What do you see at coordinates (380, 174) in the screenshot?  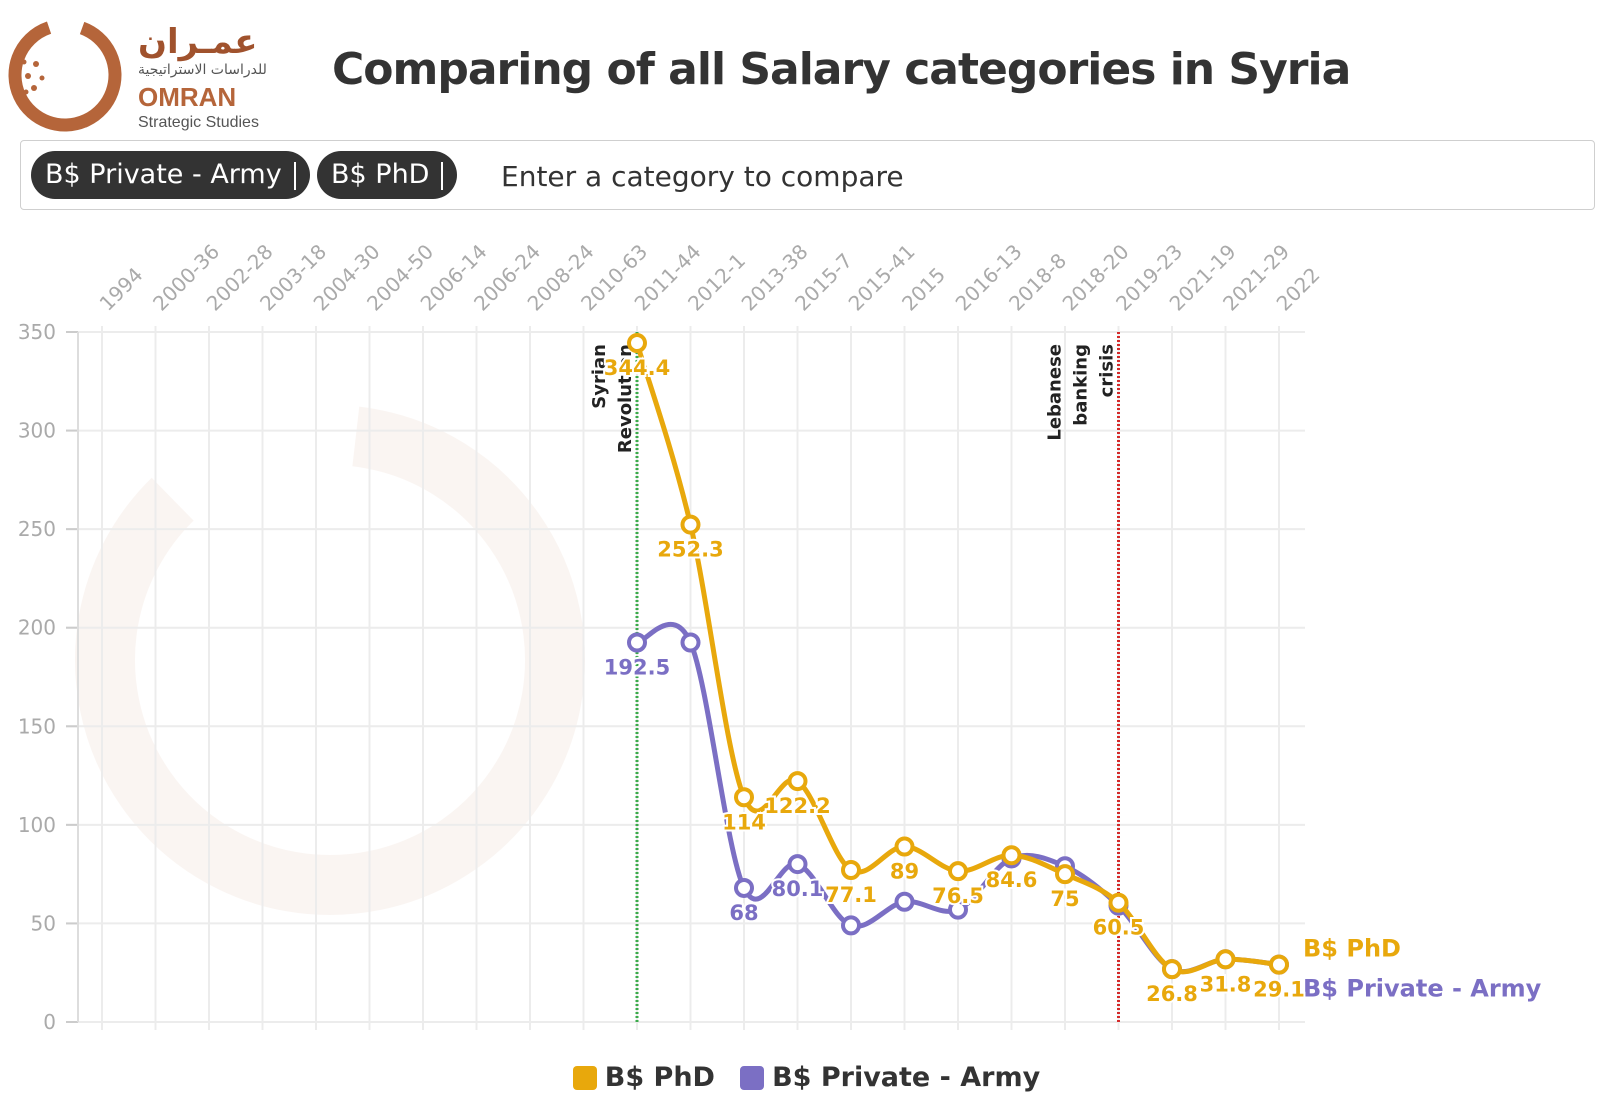 I see `chip-label: B$ PhD` at bounding box center [380, 174].